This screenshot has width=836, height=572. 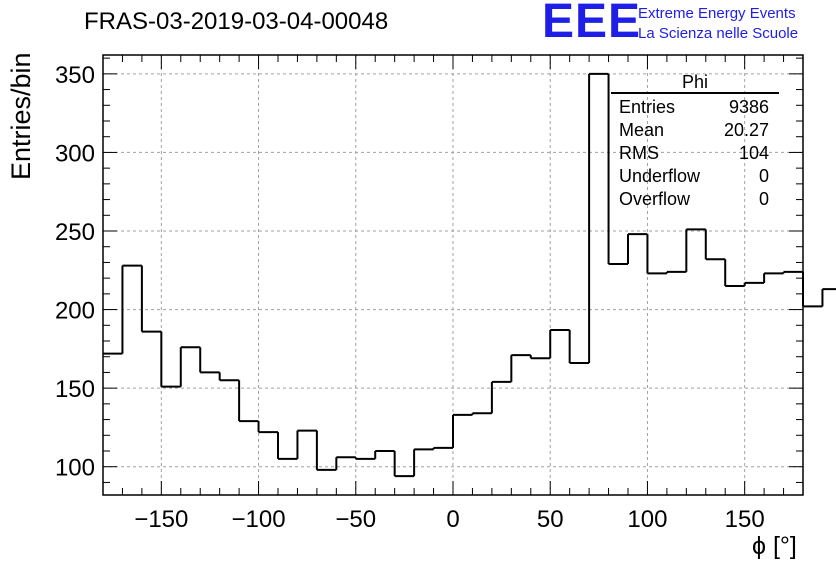 What do you see at coordinates (753, 153) in the screenshot?
I see `stats-value: 104` at bounding box center [753, 153].